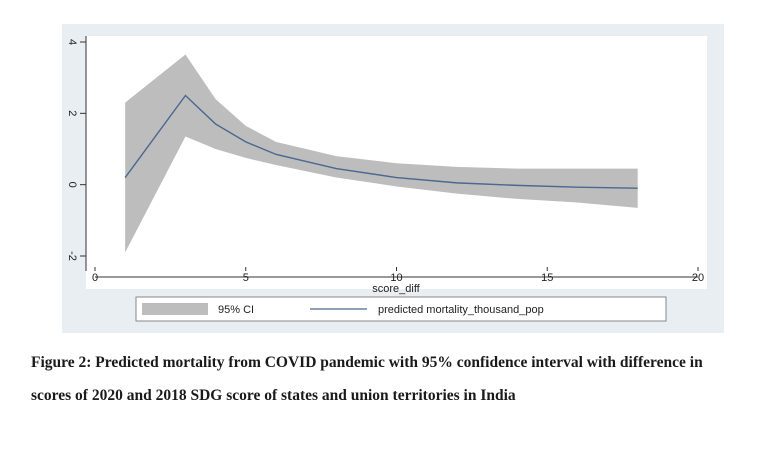 The image size is (759, 463). I want to click on x-tick-label: 15, so click(547, 278).